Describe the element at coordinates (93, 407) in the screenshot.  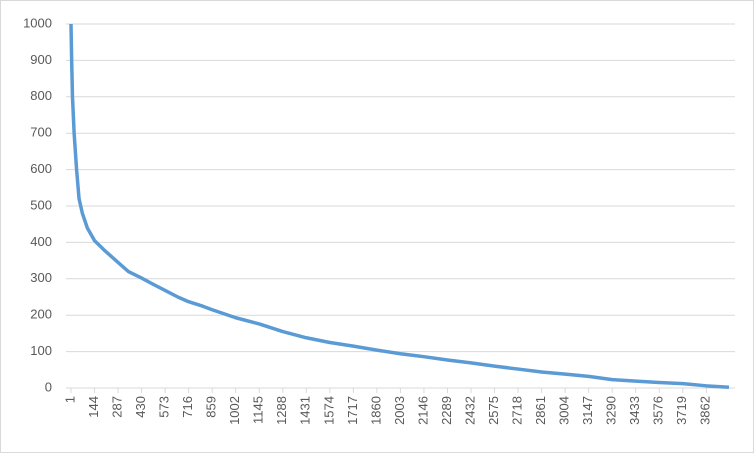
I see `x-tick-label: 144` at that location.